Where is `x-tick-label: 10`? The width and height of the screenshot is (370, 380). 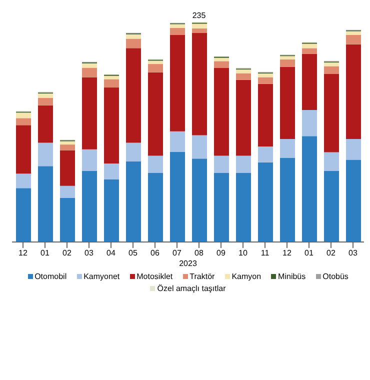 x-tick-label: 10 is located at coordinates (243, 253).